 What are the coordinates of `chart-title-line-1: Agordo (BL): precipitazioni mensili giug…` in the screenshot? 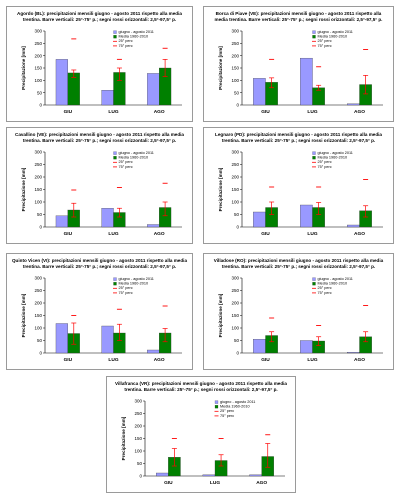 It's located at (99, 13).